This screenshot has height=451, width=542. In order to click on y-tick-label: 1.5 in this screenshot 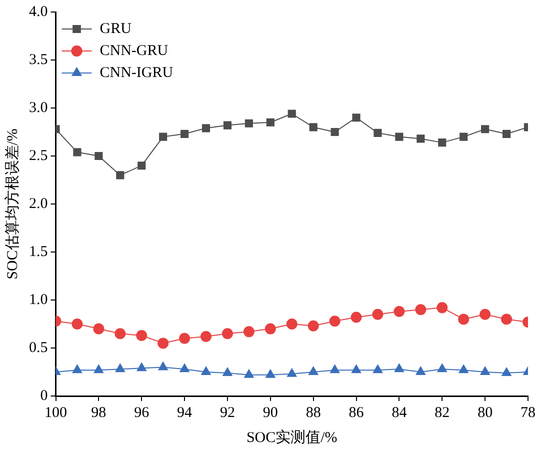, I will do `click(38, 252)`.